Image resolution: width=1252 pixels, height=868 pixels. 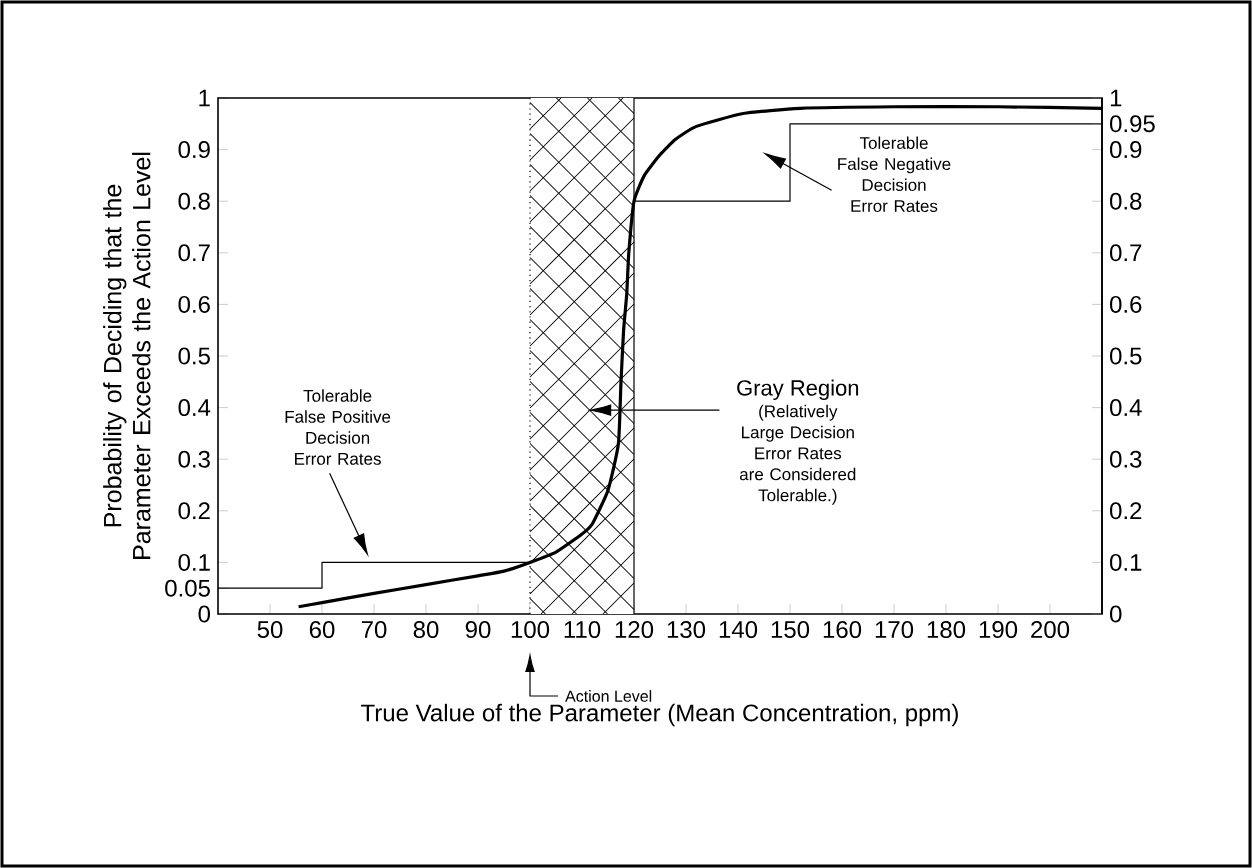 What do you see at coordinates (1126, 304) in the screenshot?
I see `y2-tick-label: 0.6` at bounding box center [1126, 304].